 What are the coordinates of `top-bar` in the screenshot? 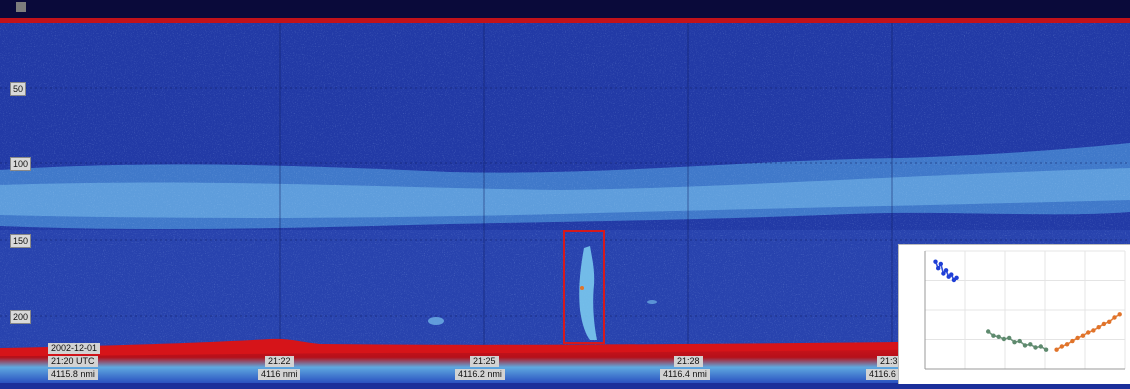 It's located at (565, 10).